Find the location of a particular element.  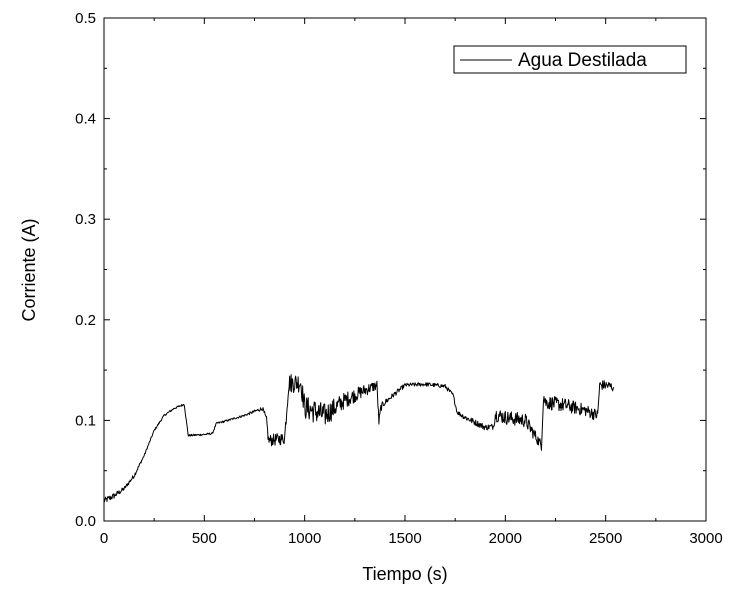

x-tick-label: 0 is located at coordinates (104, 538).